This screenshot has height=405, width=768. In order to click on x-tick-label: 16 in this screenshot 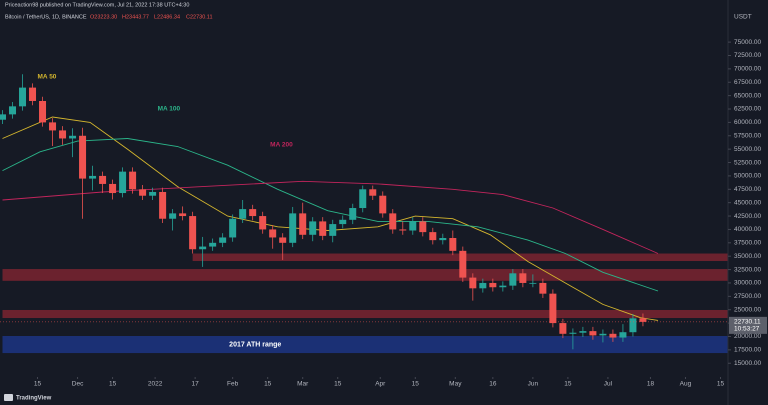, I will do `click(493, 384)`.